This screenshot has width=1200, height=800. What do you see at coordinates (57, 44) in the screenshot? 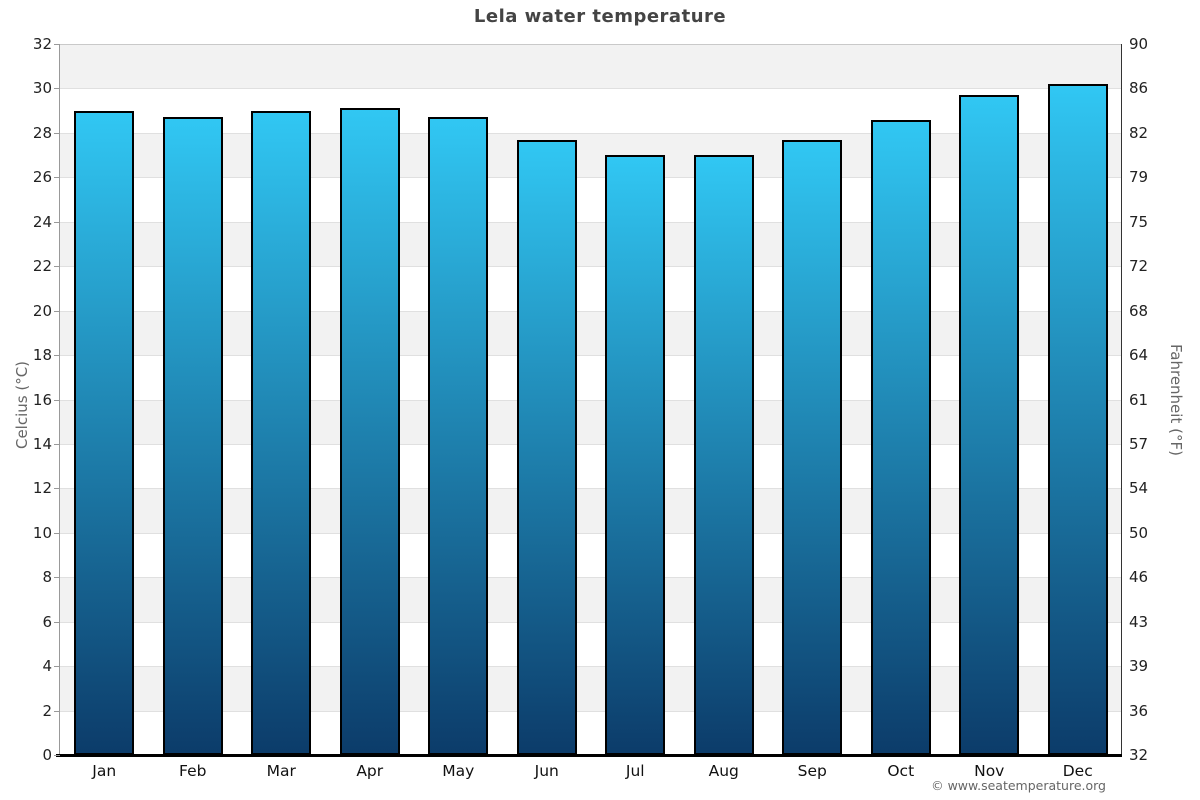
I see `y-tick-mark-32c` at bounding box center [57, 44].